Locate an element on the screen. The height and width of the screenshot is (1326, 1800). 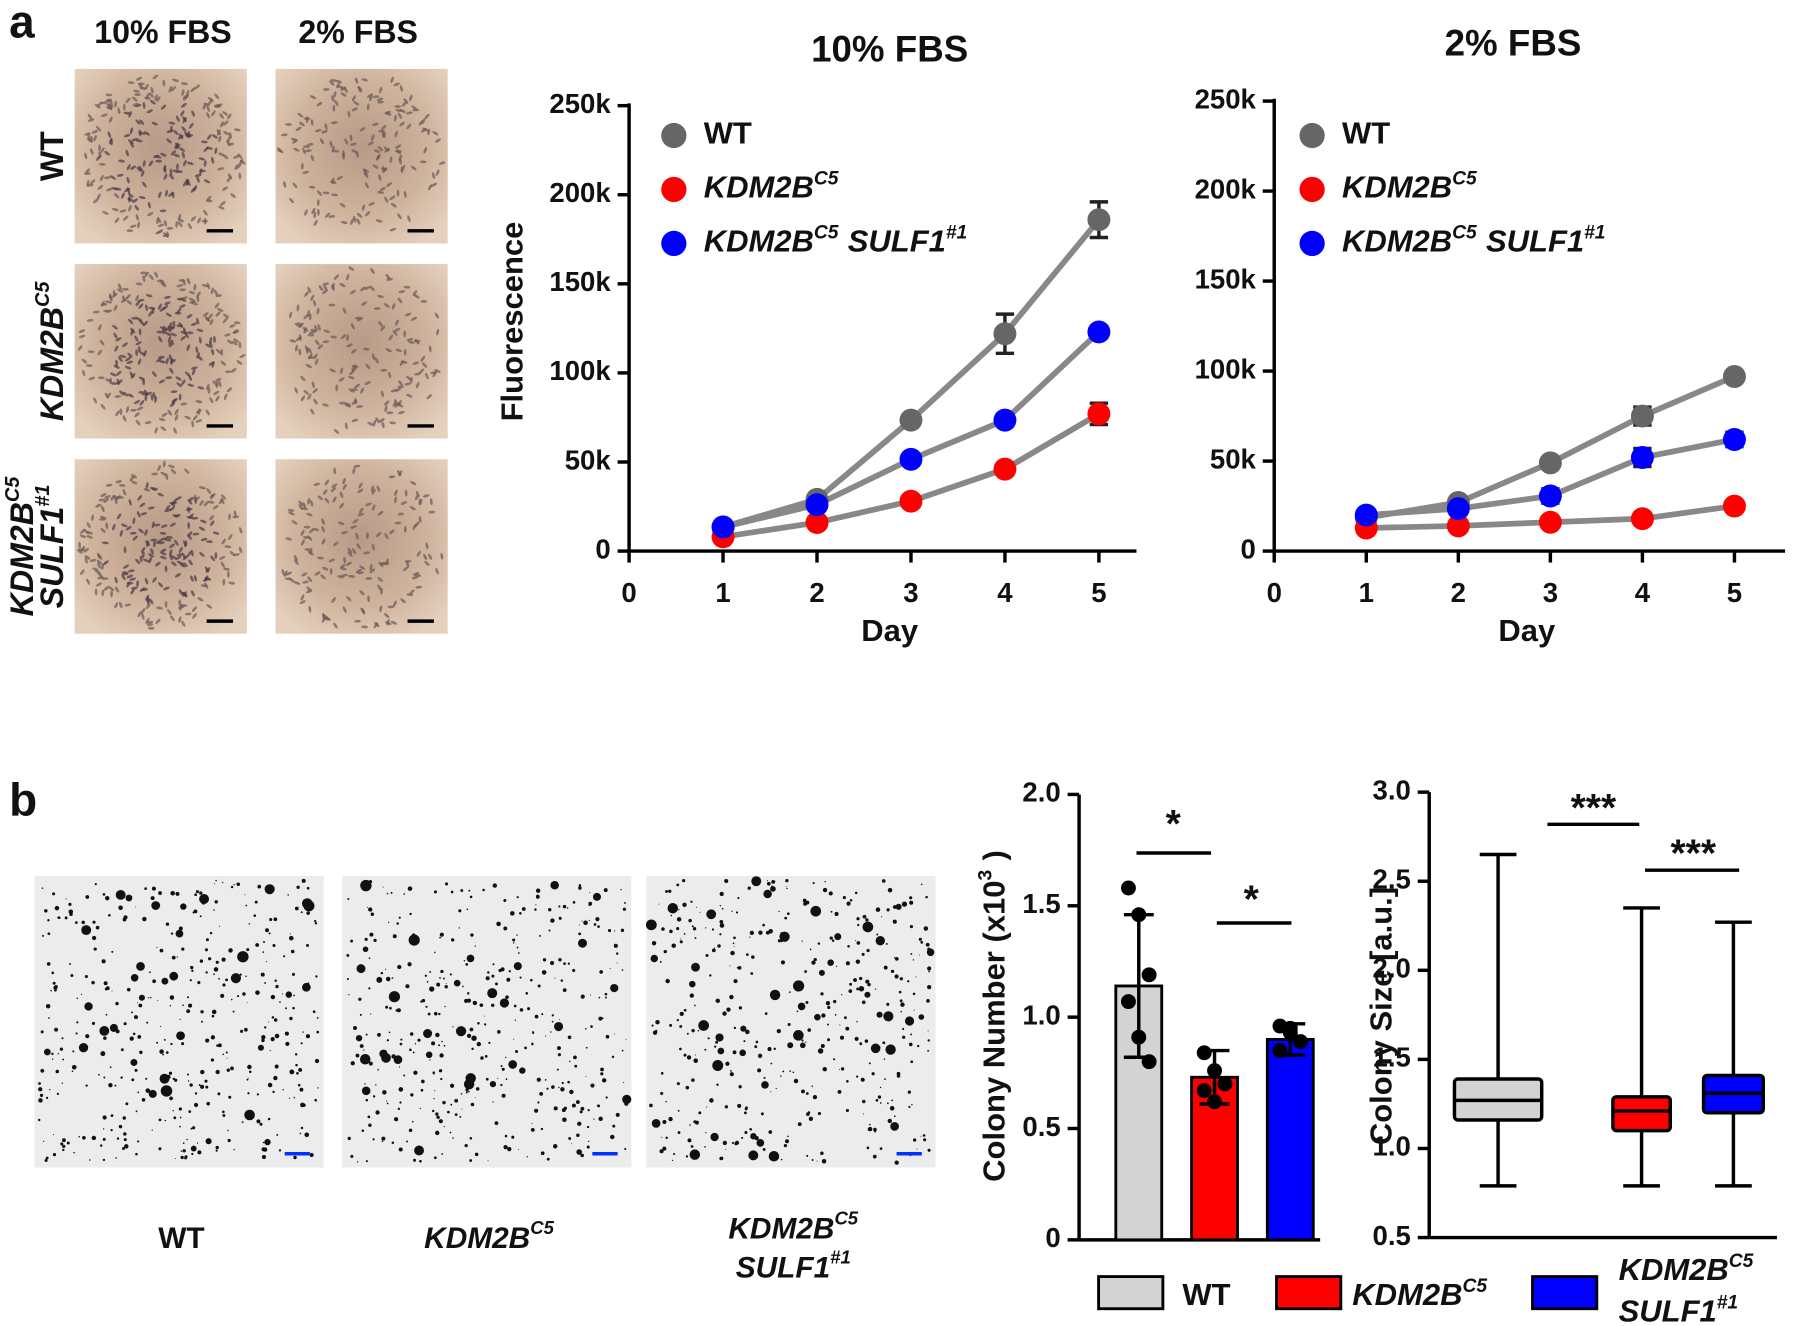
label-part: KDM2B is located at coordinates (781, 1229).